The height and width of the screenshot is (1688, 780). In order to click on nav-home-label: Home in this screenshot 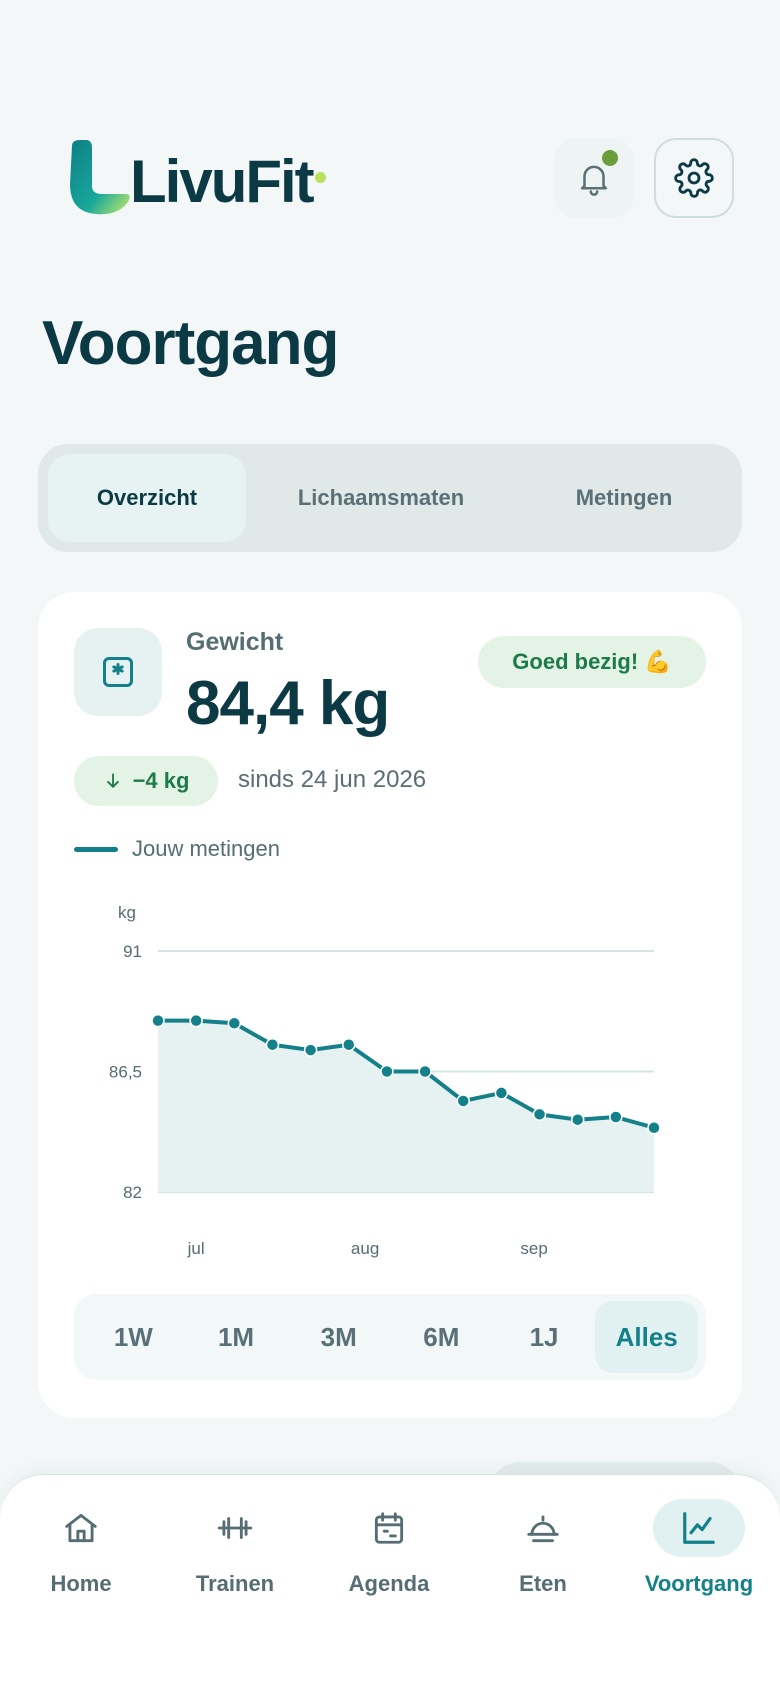, I will do `click(81, 1583)`.